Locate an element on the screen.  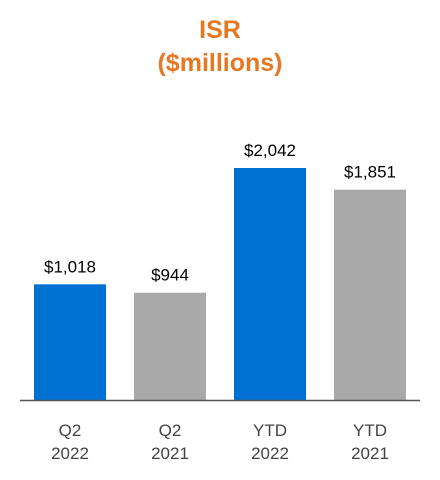
category-label-0-line1: Q2 is located at coordinates (70, 430).